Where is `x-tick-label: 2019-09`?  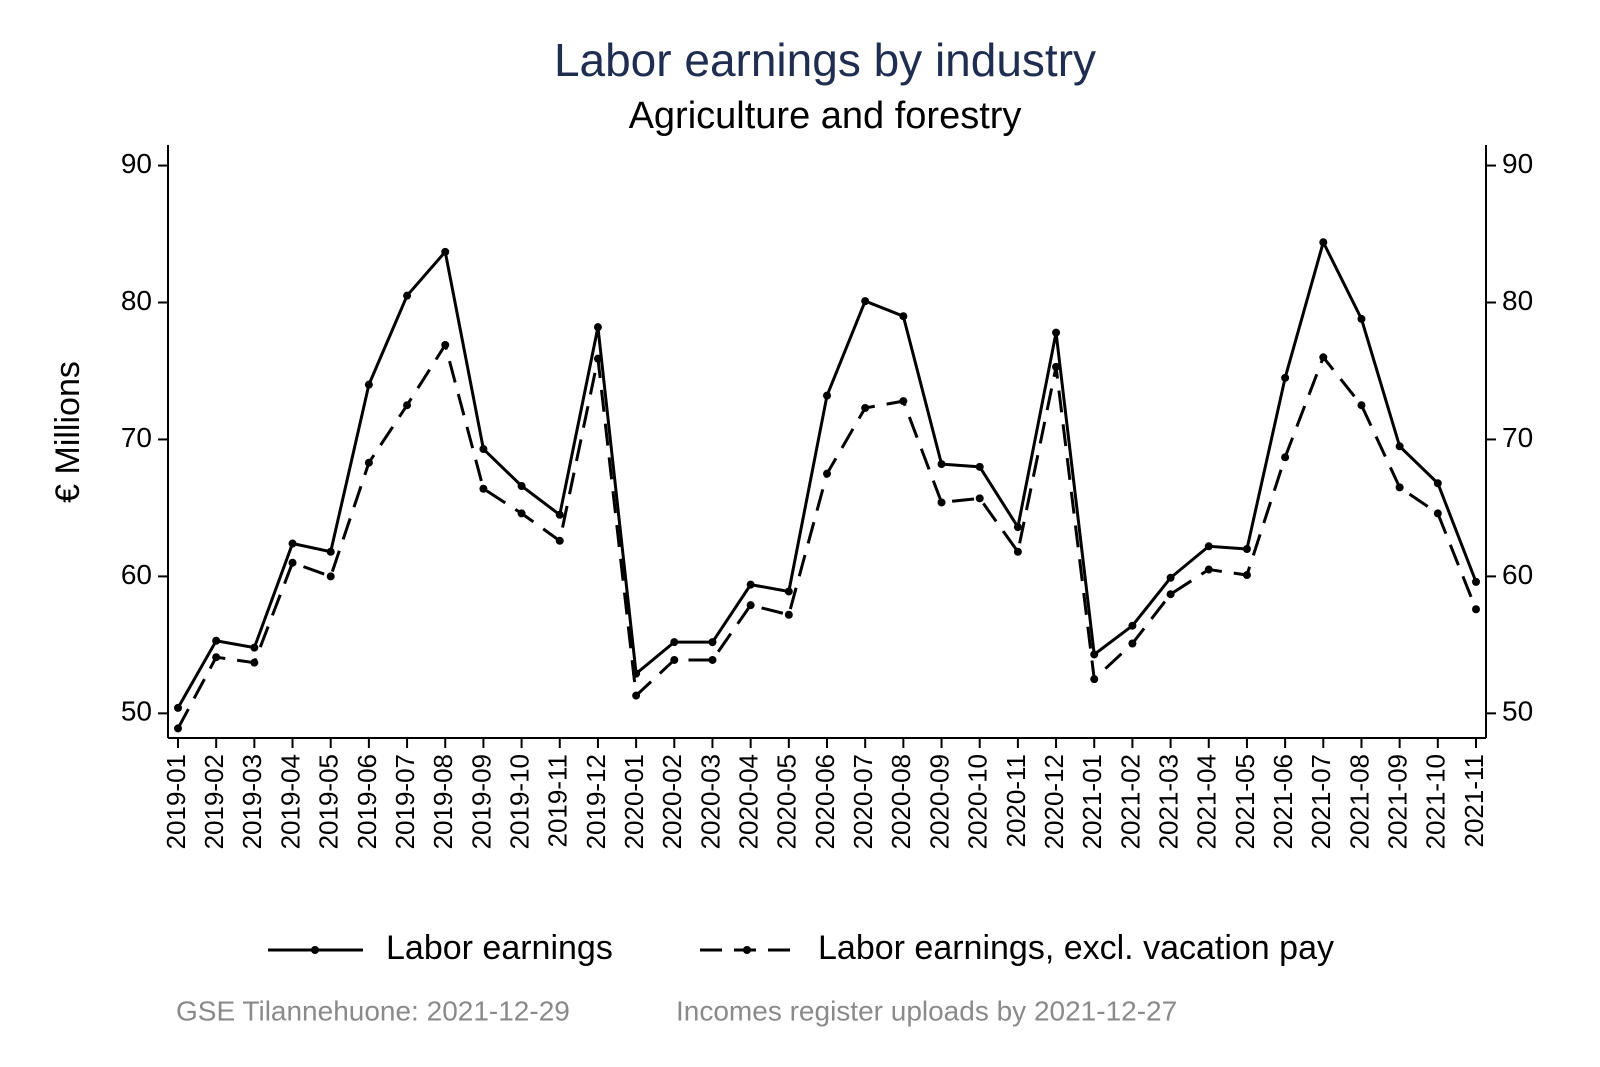 x-tick-label: 2019-09 is located at coordinates (481, 801).